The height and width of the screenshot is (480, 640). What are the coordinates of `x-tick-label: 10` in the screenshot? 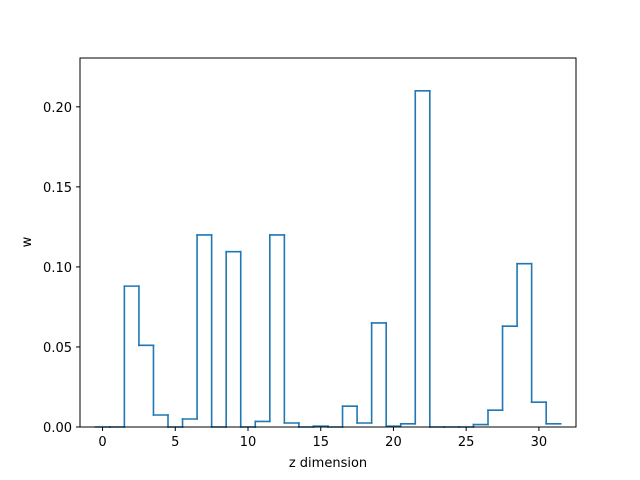 It's located at (248, 442).